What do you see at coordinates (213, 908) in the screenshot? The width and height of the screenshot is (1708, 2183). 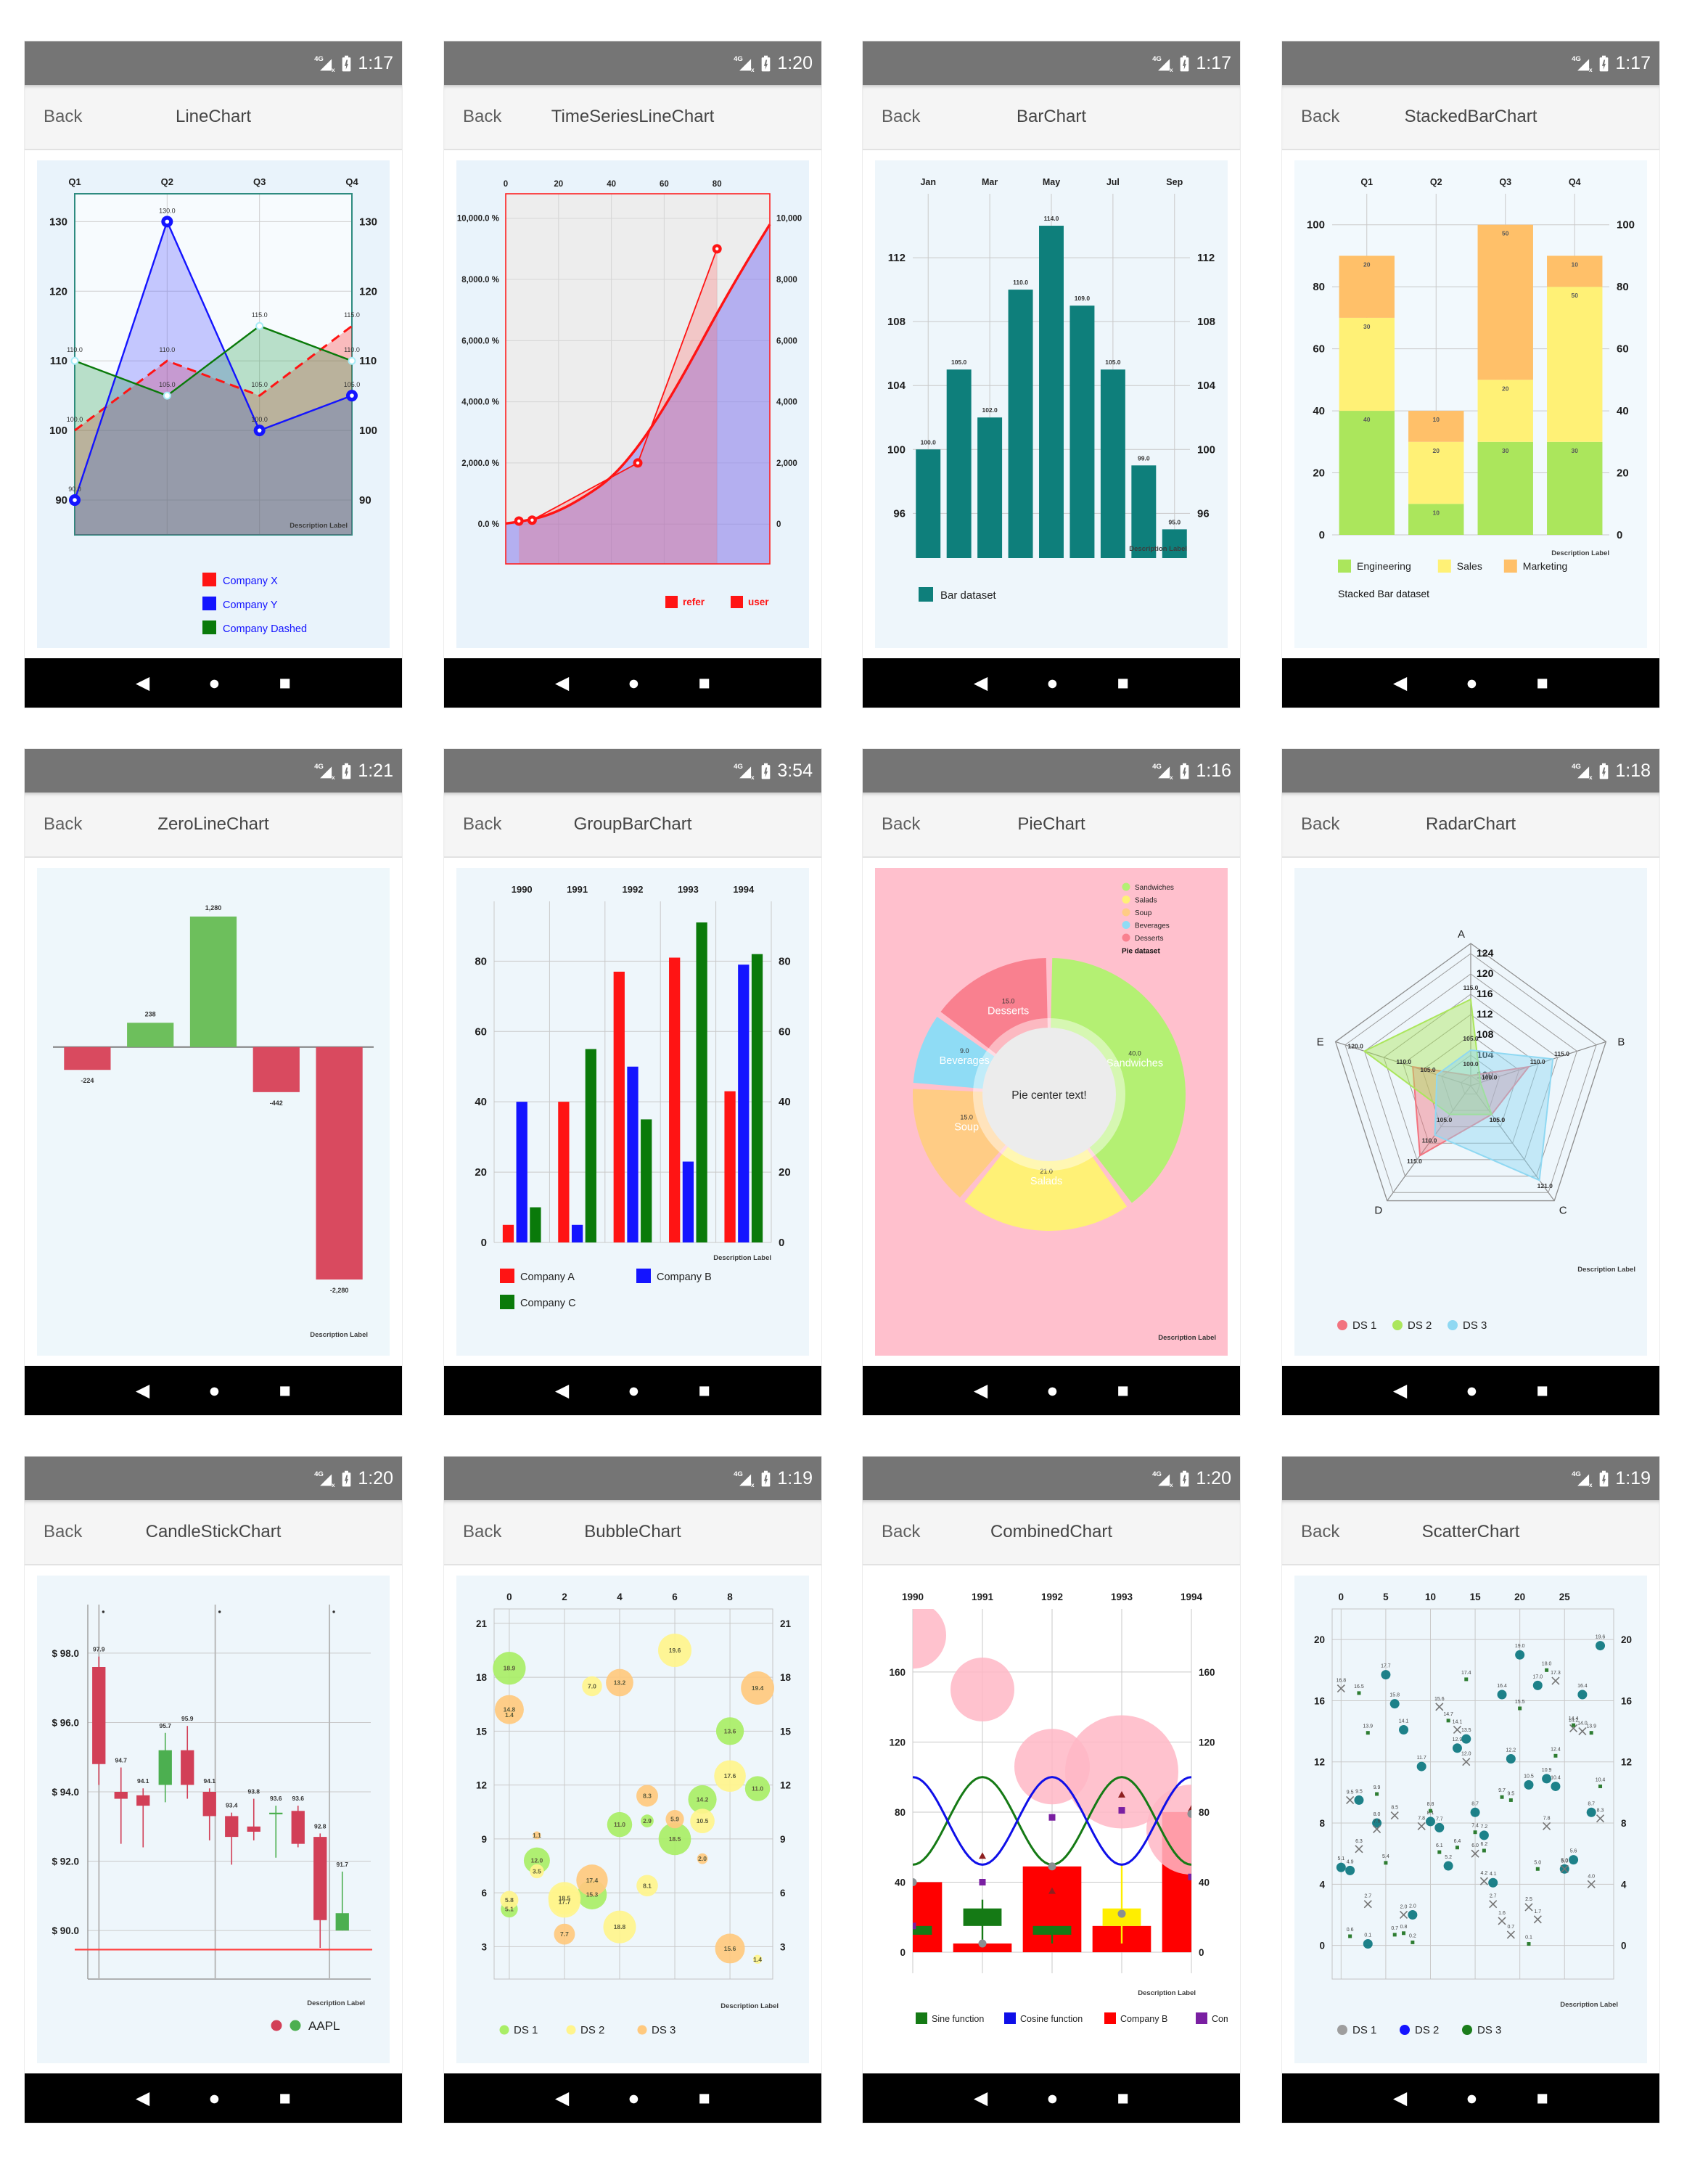 I see `svg-text: 1,280` at bounding box center [213, 908].